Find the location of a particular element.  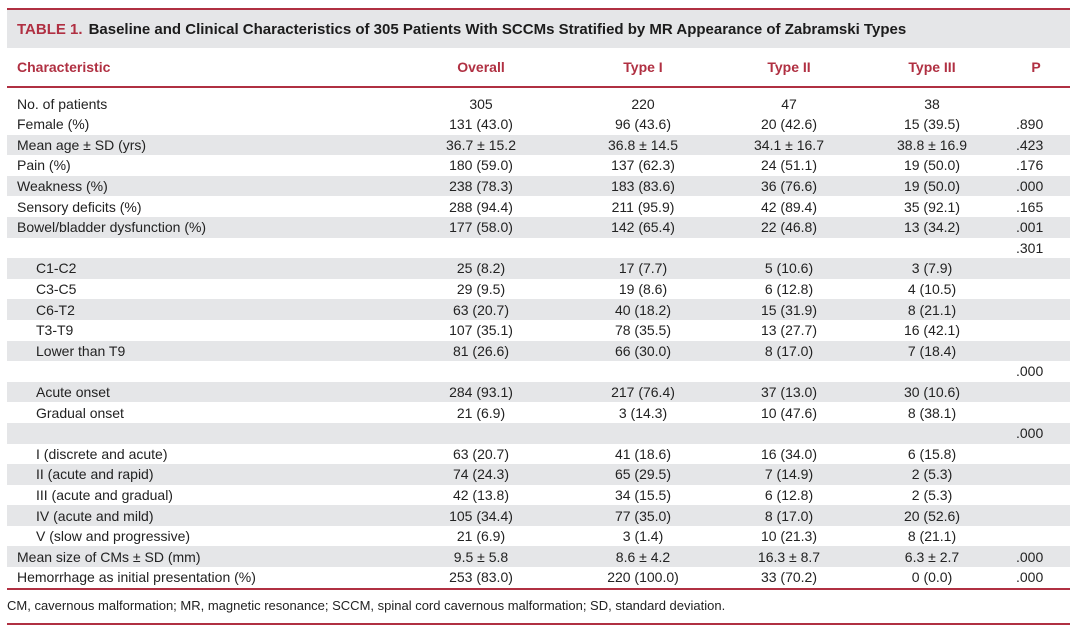

cell-overall: 29 (9.5) is located at coordinates (481, 289).